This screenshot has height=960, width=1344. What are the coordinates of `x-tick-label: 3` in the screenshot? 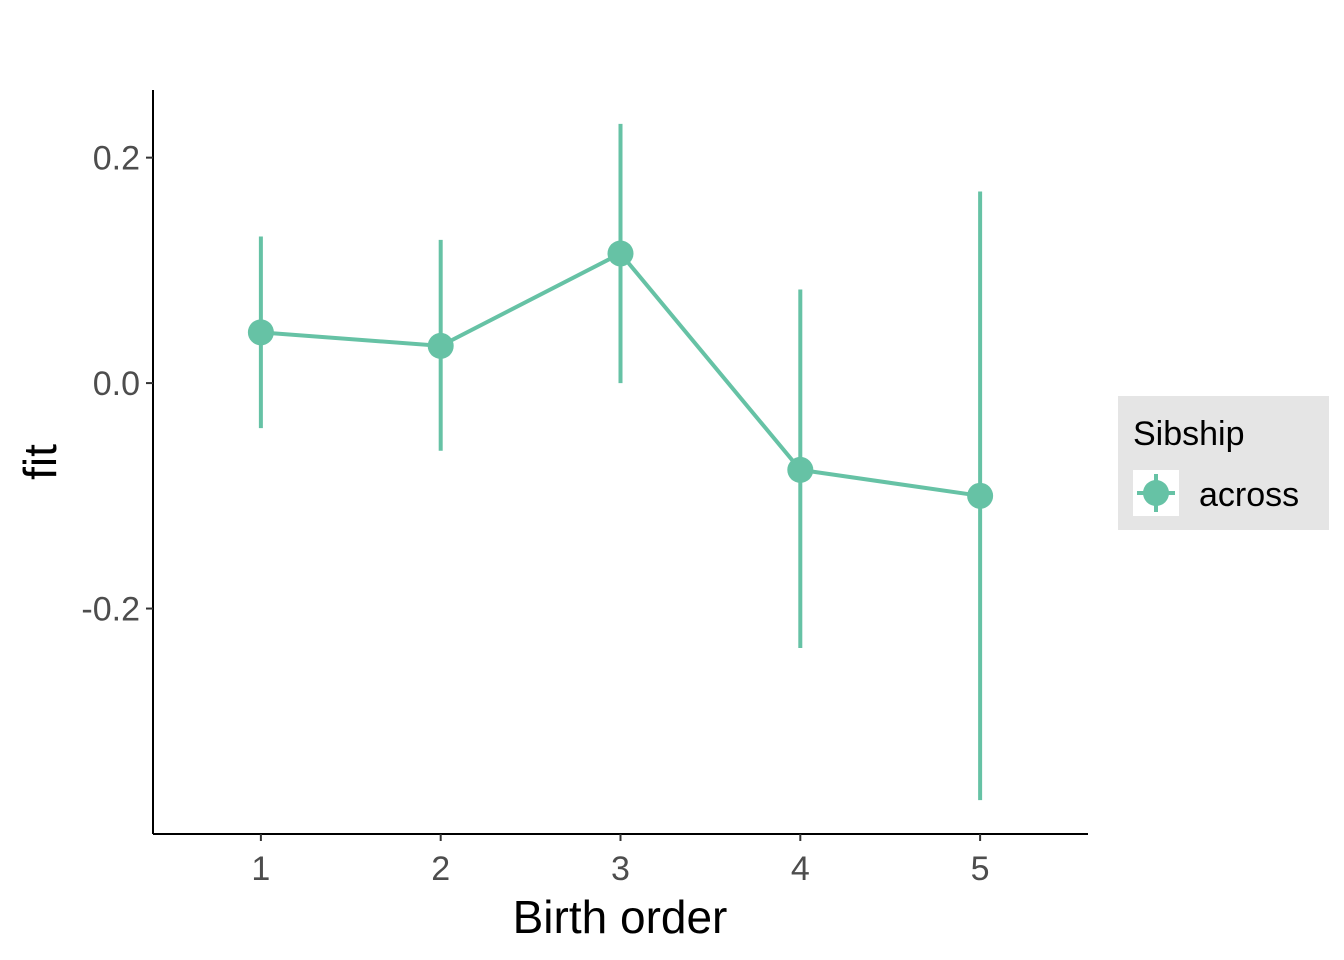 It's located at (620, 869).